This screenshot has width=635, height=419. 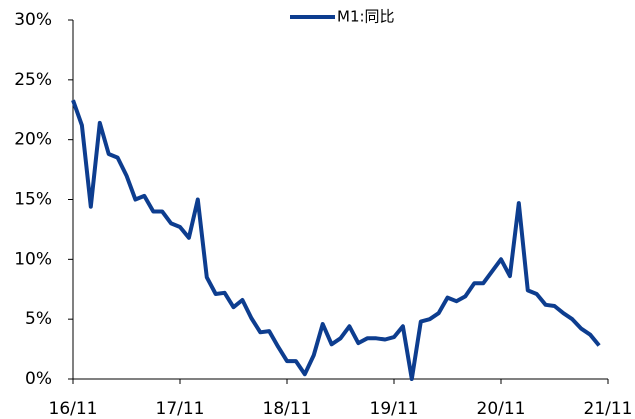 What do you see at coordinates (501, 409) in the screenshot?
I see `x-tick-label: 20/11` at bounding box center [501, 409].